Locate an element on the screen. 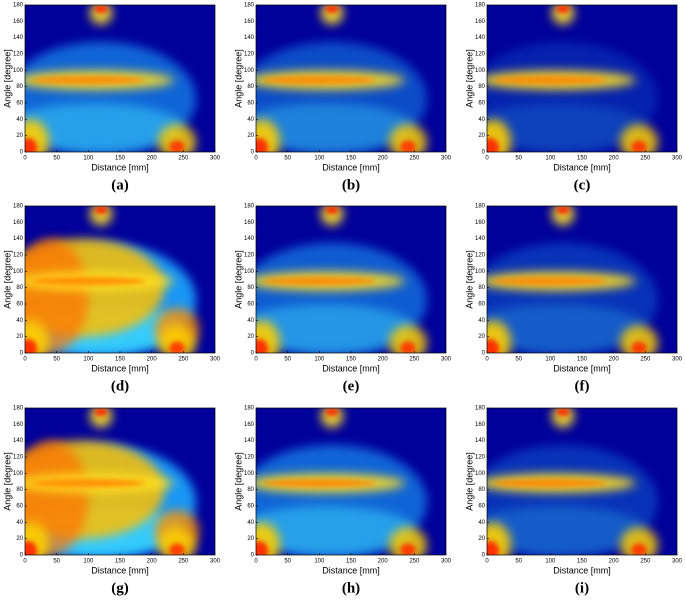 The width and height of the screenshot is (685, 601). panel-caption: (h) is located at coordinates (351, 588).